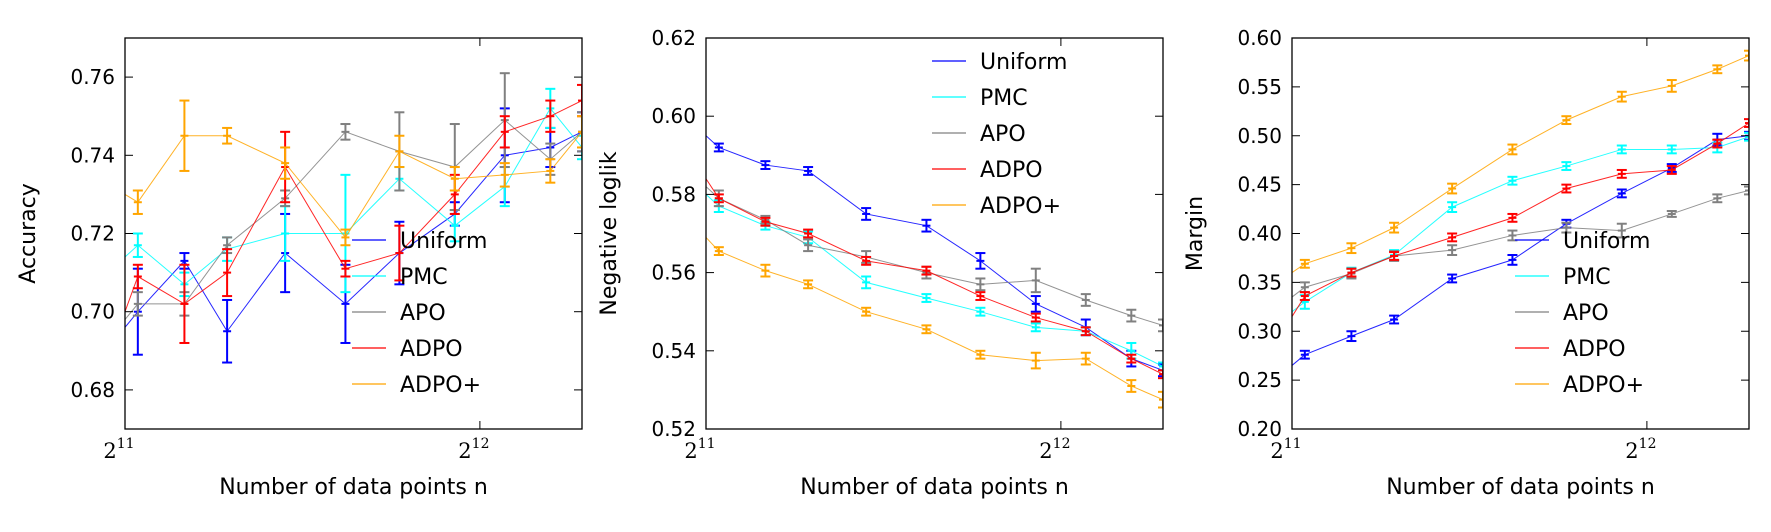  What do you see at coordinates (440, 385) in the screenshot?
I see `legend-label: ADPO+` at bounding box center [440, 385].